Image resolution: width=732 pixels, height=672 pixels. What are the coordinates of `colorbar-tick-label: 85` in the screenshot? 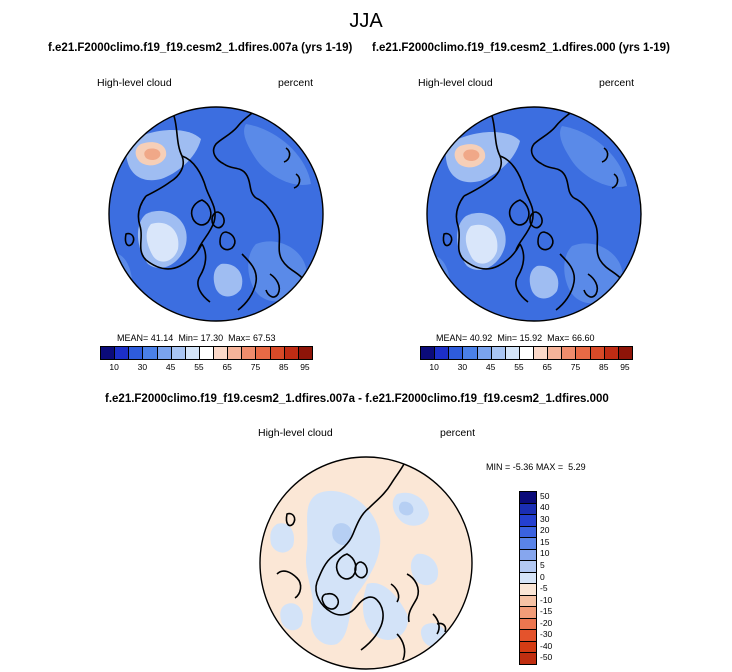 It's located at (603, 367).